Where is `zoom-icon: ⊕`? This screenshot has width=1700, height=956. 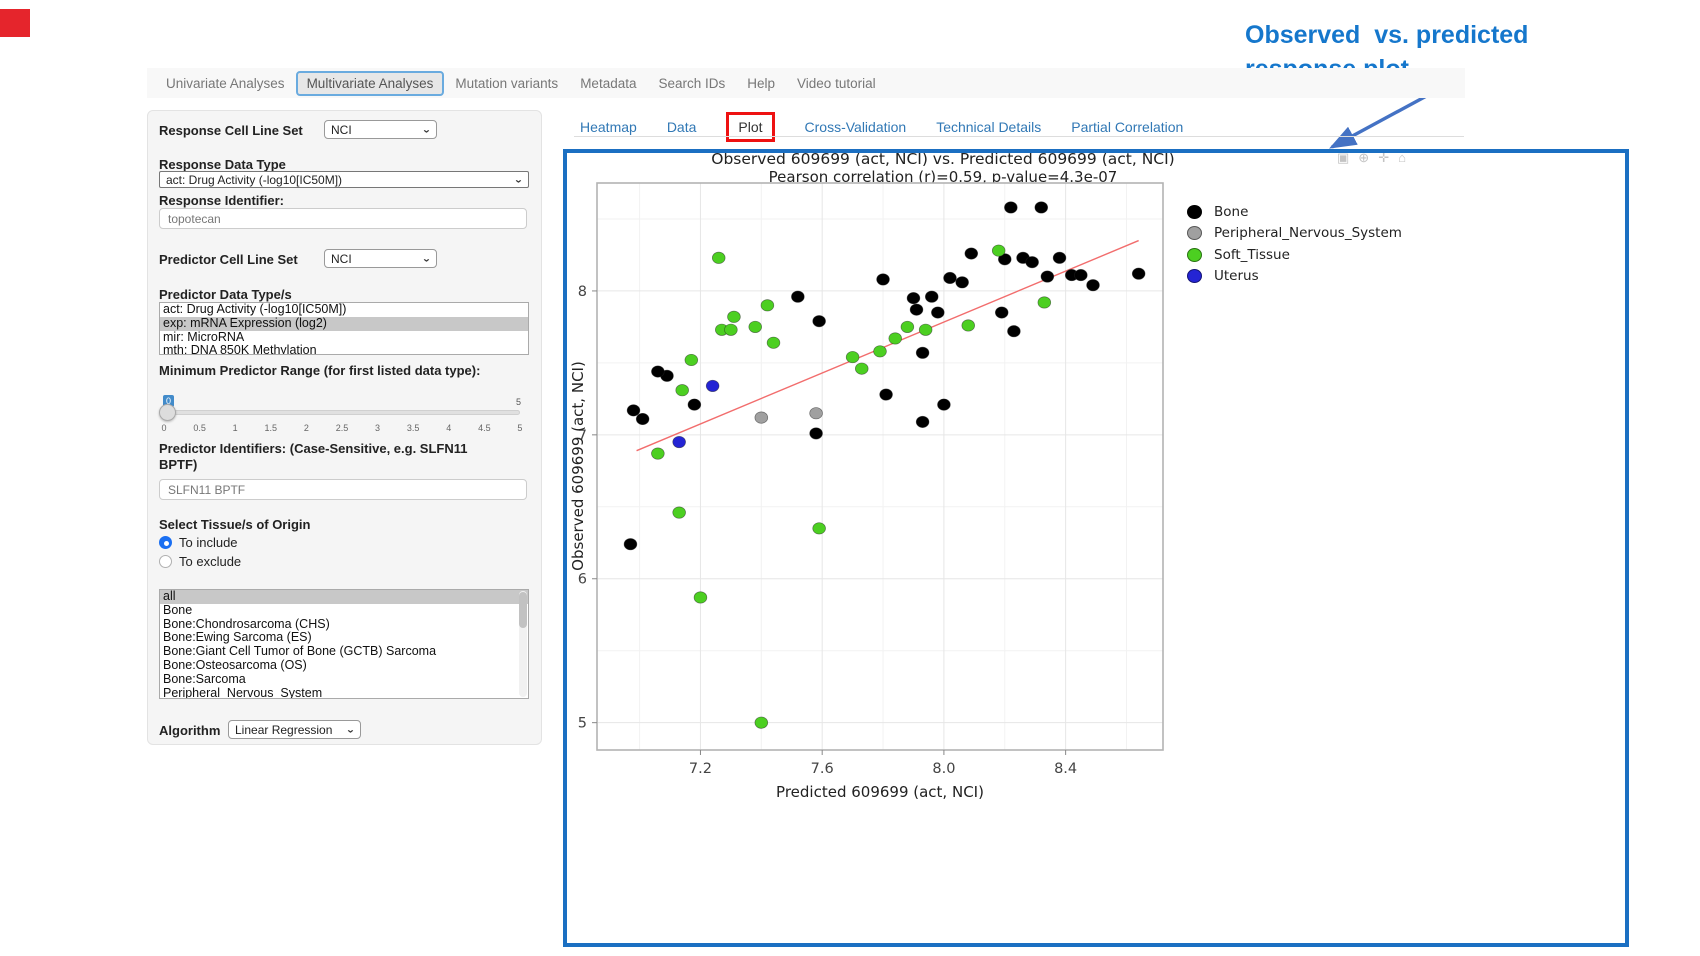
zoom-icon: ⊕ is located at coordinates (1364, 157).